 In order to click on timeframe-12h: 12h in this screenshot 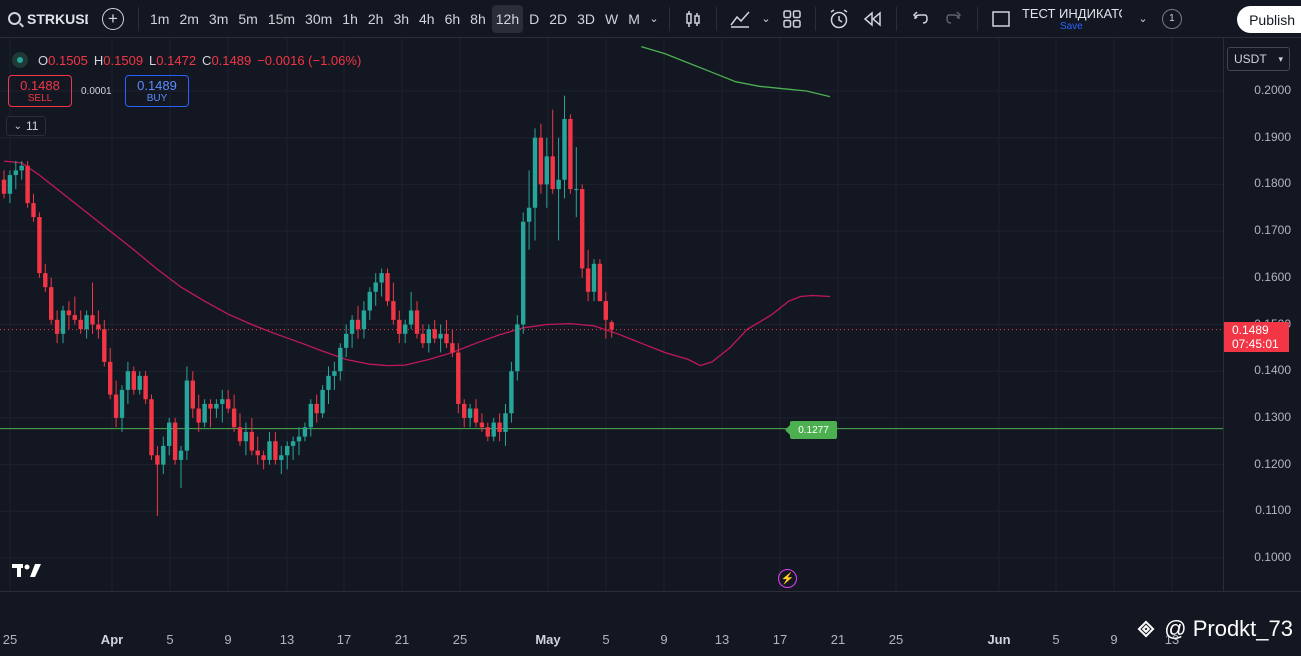, I will do `click(507, 18)`.